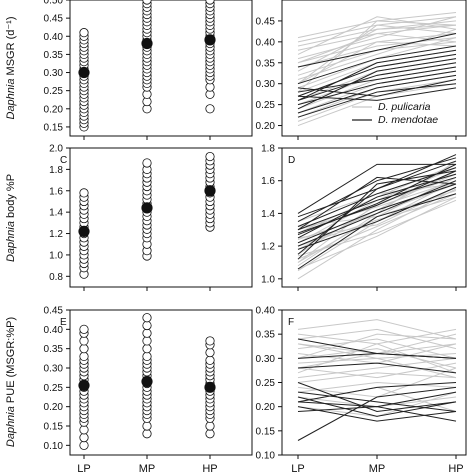 The height and width of the screenshot is (474, 474). What do you see at coordinates (209, 468) in the screenshot?
I see `panel-e-xtick-label: HP` at bounding box center [209, 468].